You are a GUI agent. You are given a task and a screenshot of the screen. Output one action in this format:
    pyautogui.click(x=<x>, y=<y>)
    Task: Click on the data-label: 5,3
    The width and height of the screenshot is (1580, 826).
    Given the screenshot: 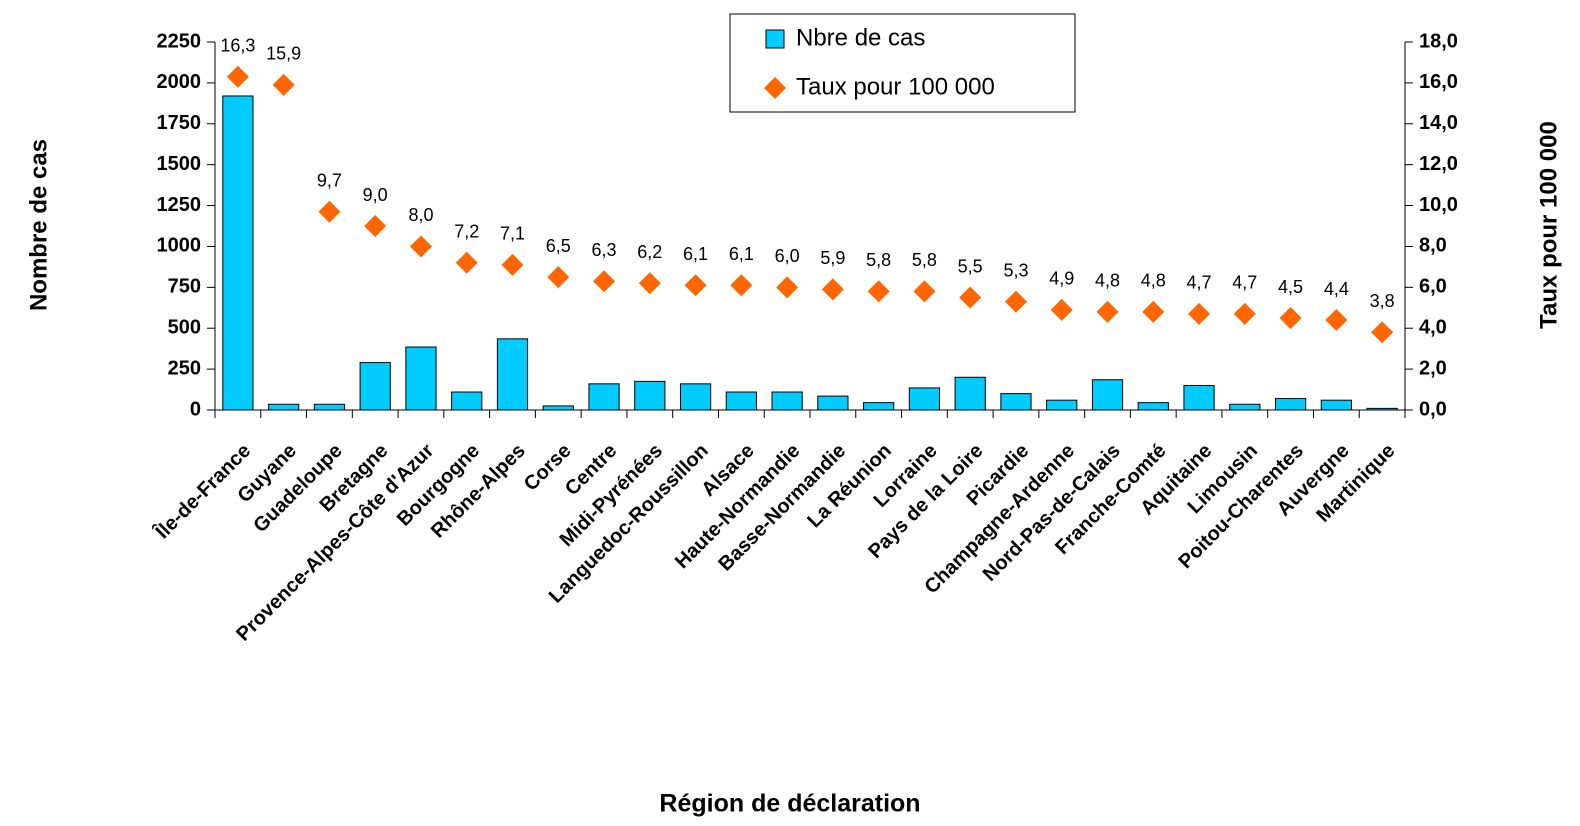 What is the action you would take?
    pyautogui.click(x=1015, y=270)
    